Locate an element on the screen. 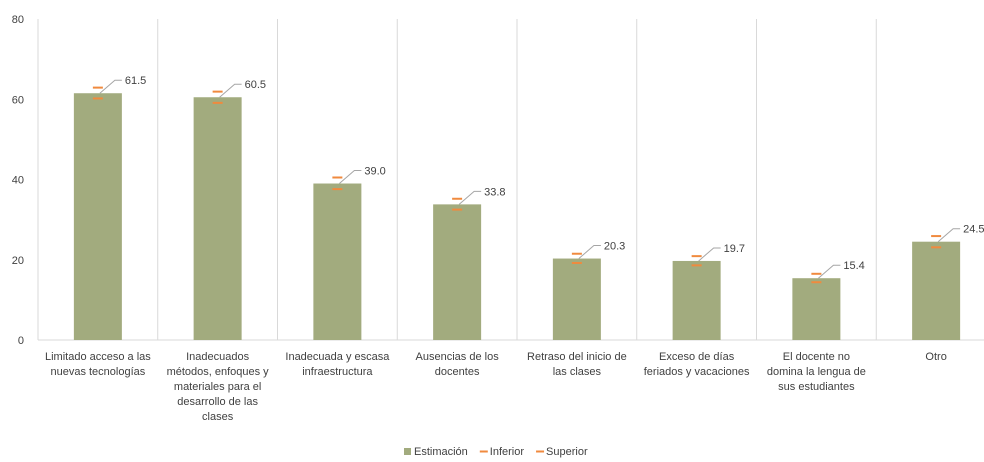 The height and width of the screenshot is (462, 984). y-tick-label: 0 is located at coordinates (21, 341).